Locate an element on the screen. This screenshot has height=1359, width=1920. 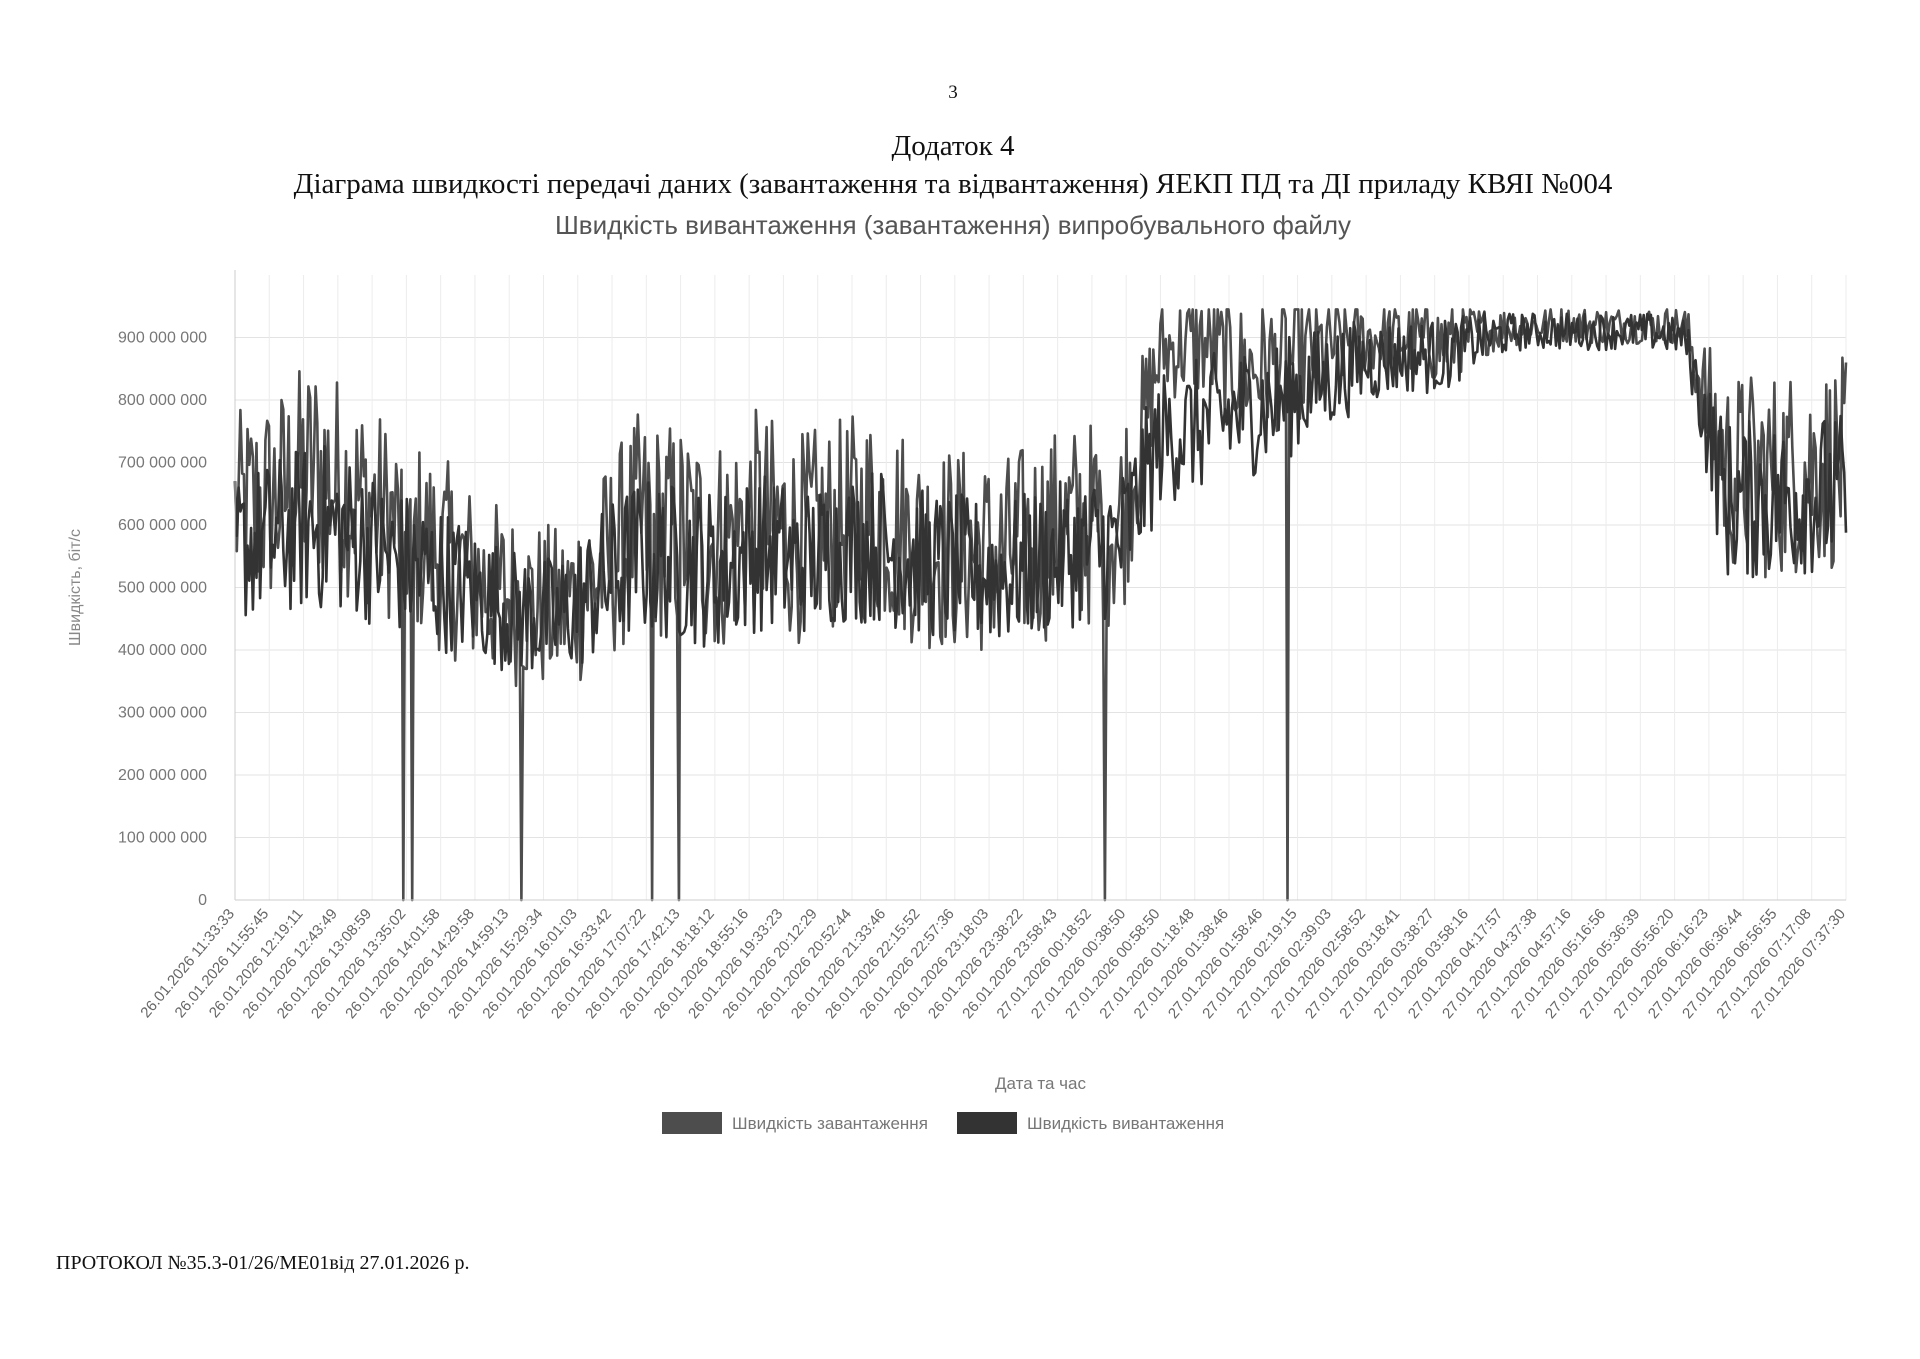
y-tick-label: 400 000 000 is located at coordinates (162, 650).